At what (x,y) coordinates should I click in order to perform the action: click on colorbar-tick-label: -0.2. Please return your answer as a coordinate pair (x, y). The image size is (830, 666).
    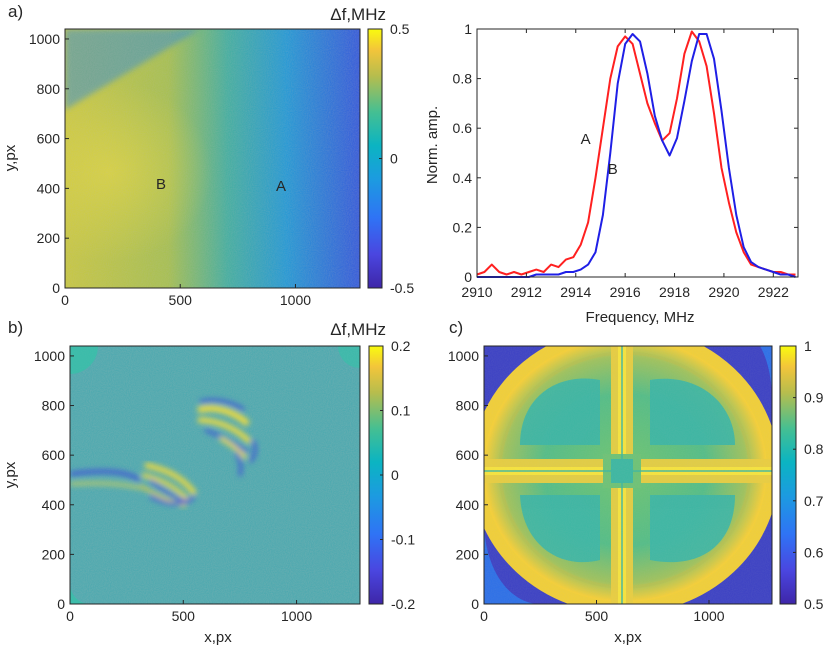
    Looking at the image, I should click on (403, 604).